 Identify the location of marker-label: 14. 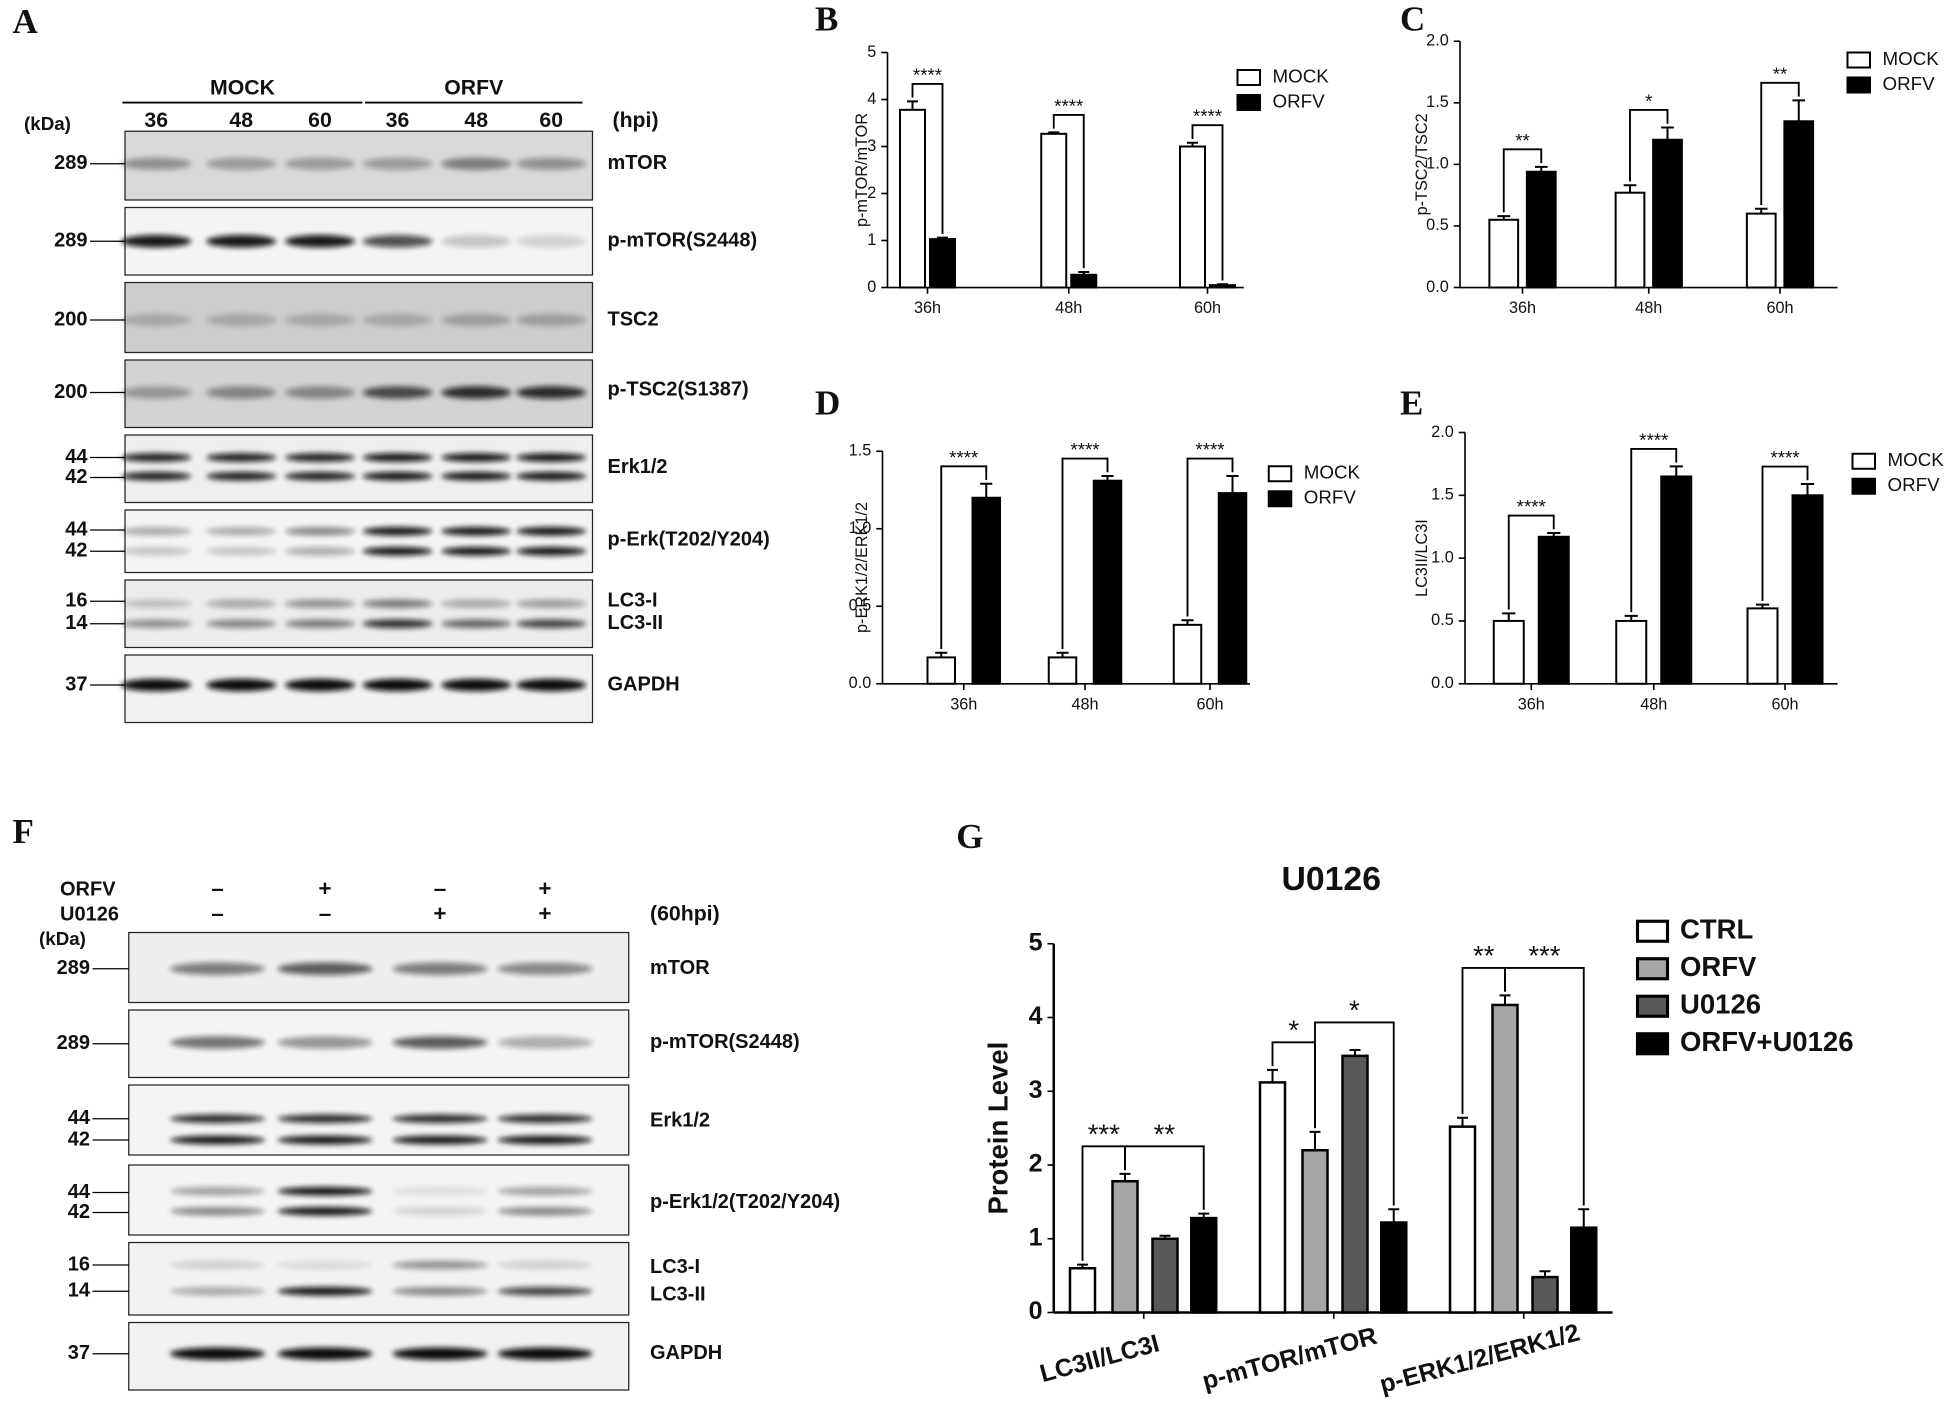
(79, 1291).